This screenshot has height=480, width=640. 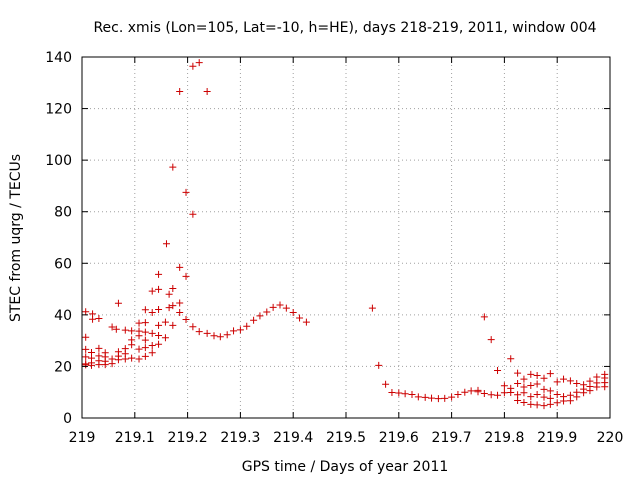 I want to click on x-tick-label: 219.9, so click(x=557, y=438).